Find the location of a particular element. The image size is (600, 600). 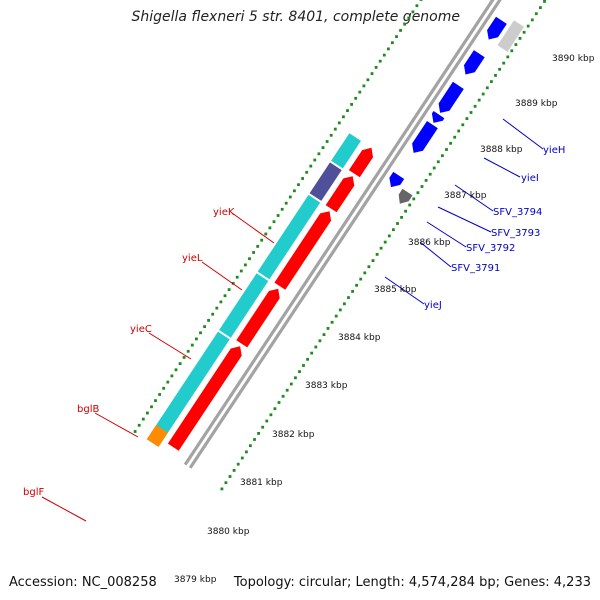

gene-yieC is located at coordinates (303, 250).